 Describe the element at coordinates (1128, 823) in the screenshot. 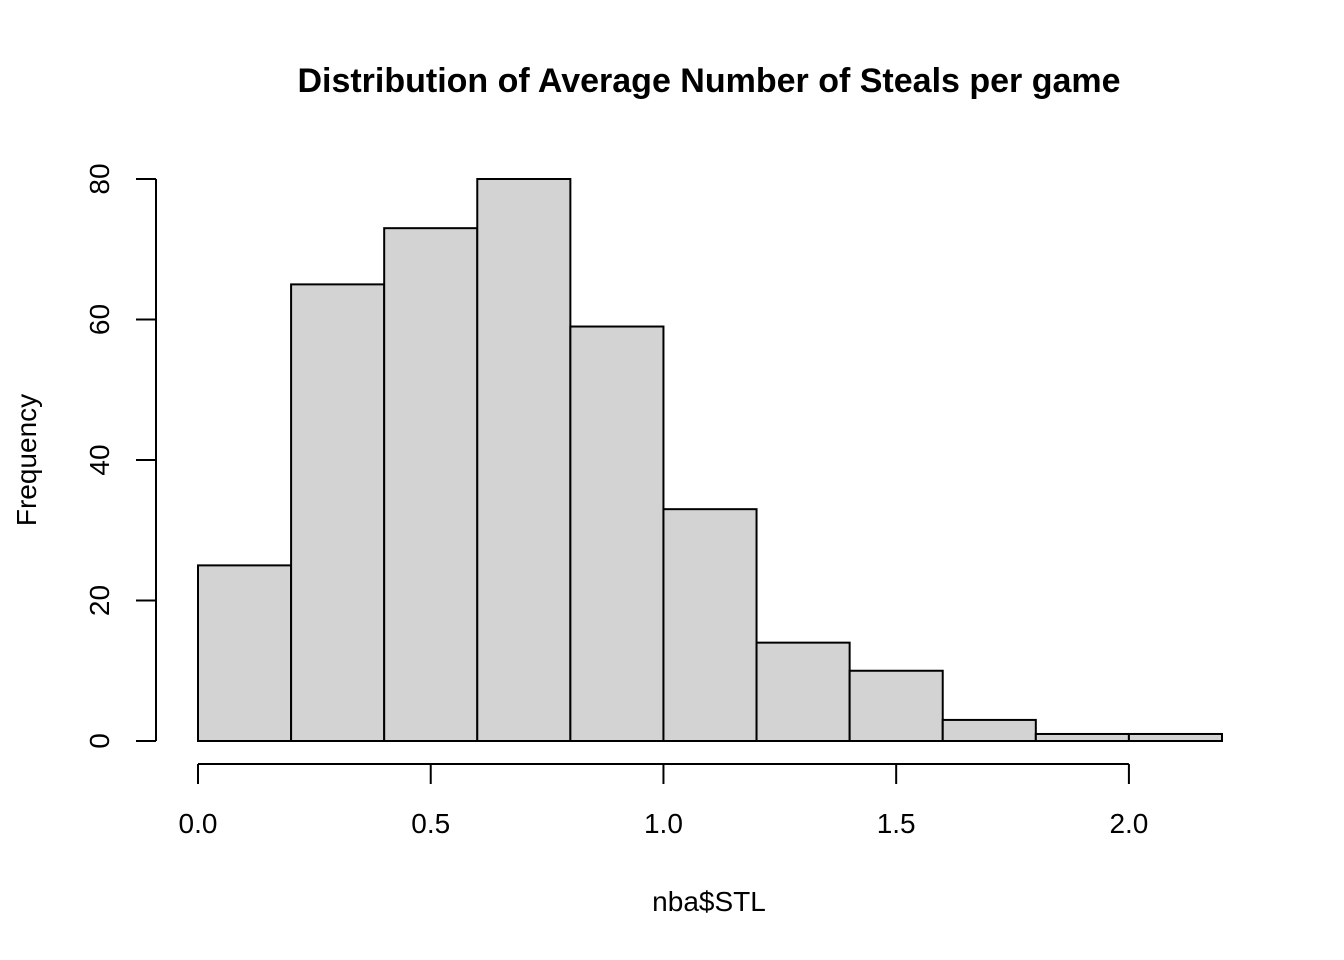

I see `x-axis-tick-label: 2.0` at that location.